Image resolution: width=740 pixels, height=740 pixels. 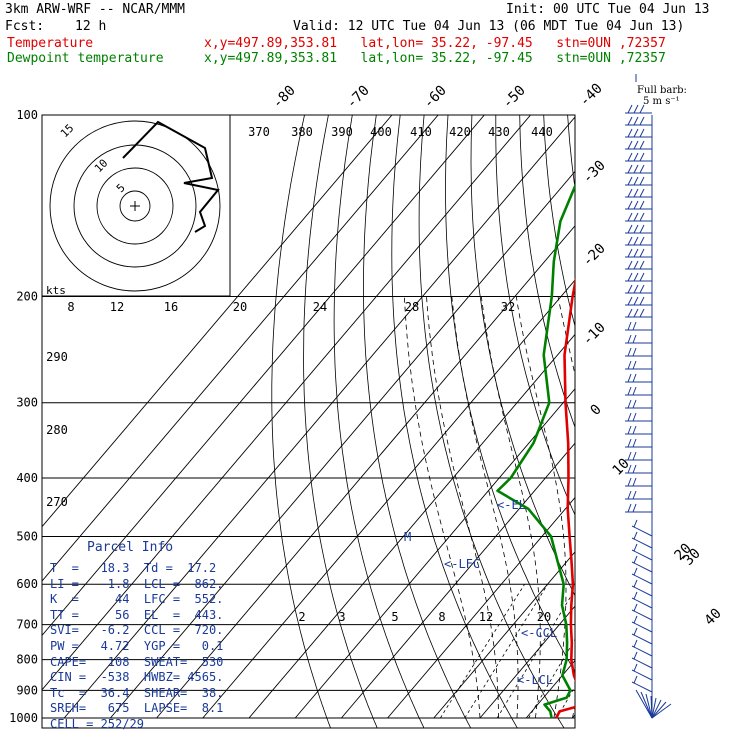 I want to click on speed-label-28: 28, so click(x=412, y=307).